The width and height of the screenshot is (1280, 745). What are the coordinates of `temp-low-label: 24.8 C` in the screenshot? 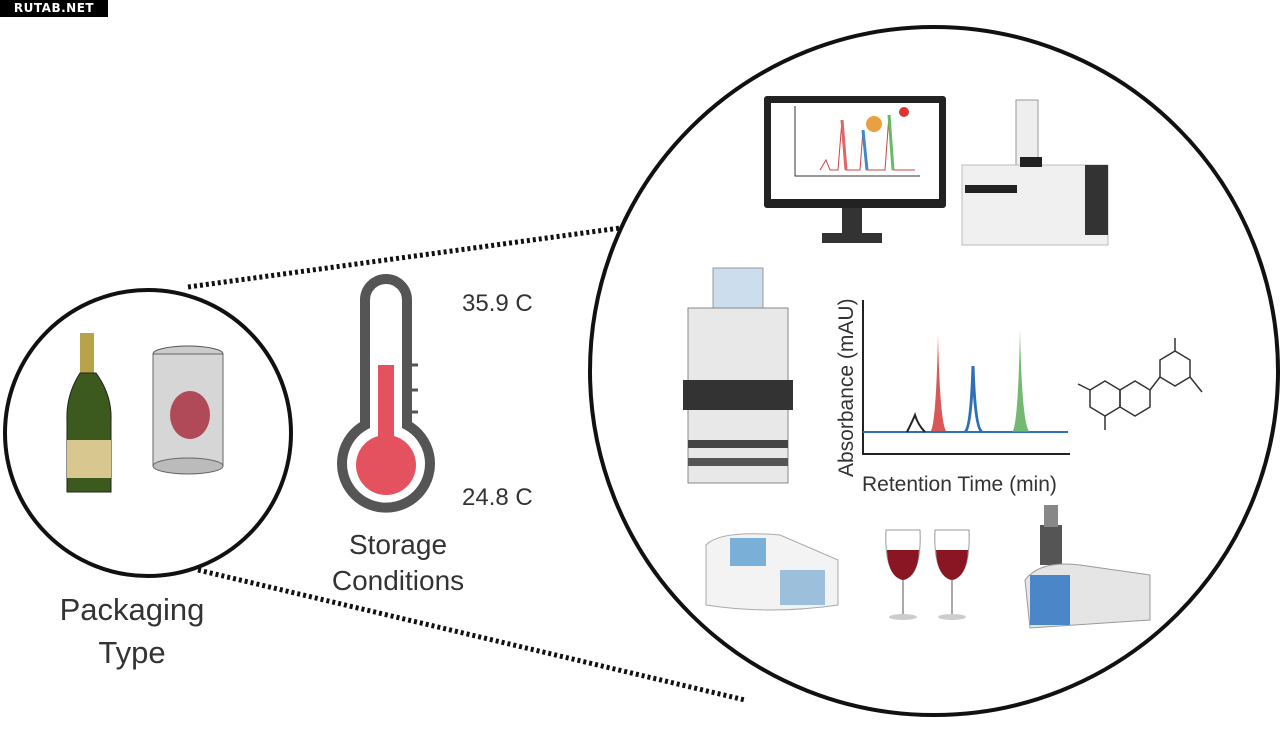 It's located at (497, 497).